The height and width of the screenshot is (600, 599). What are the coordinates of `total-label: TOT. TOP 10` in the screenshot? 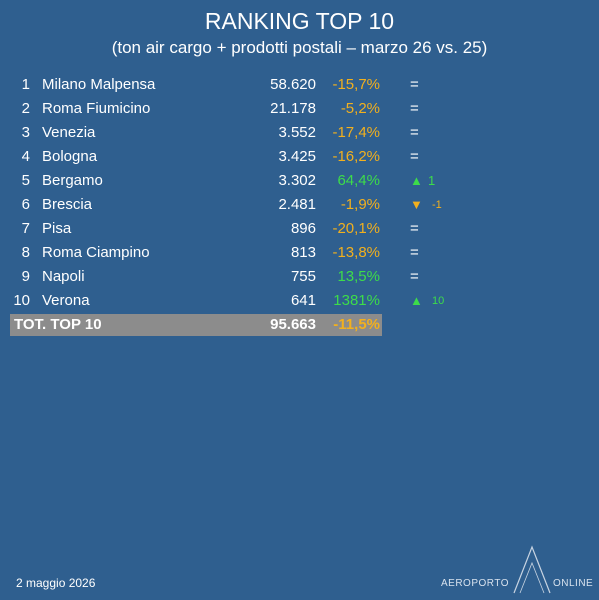 It's located at (58, 324).